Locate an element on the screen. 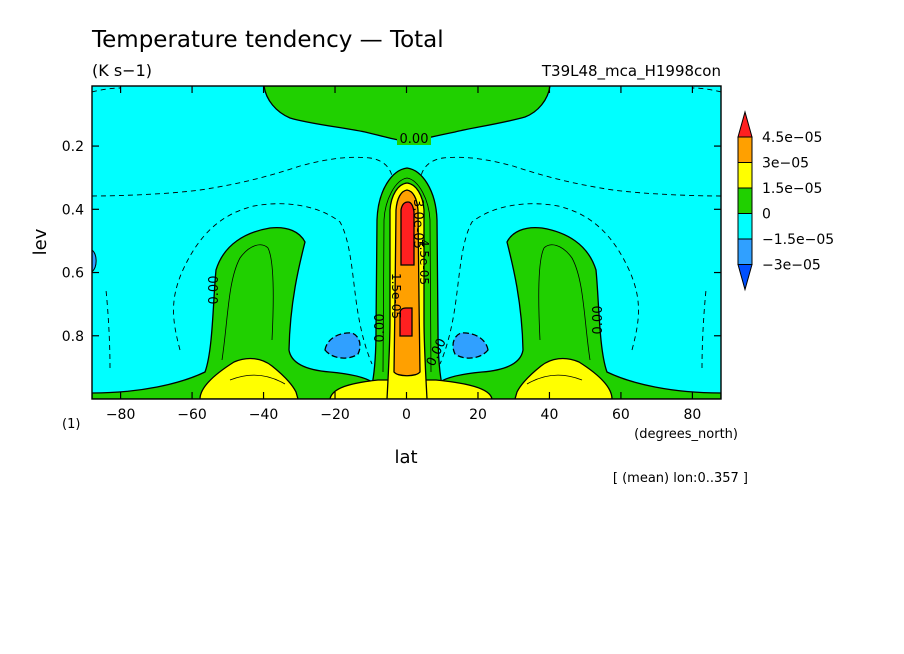 The width and height of the screenshot is (904, 654). y-tick-label: 0.2 is located at coordinates (73, 147).